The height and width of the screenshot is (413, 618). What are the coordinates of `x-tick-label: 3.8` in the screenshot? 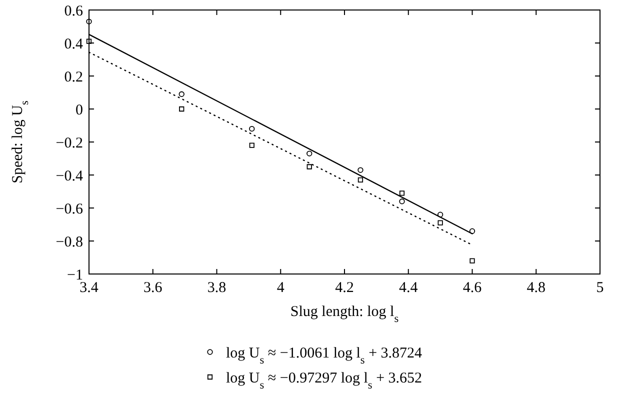 It's located at (216, 288).